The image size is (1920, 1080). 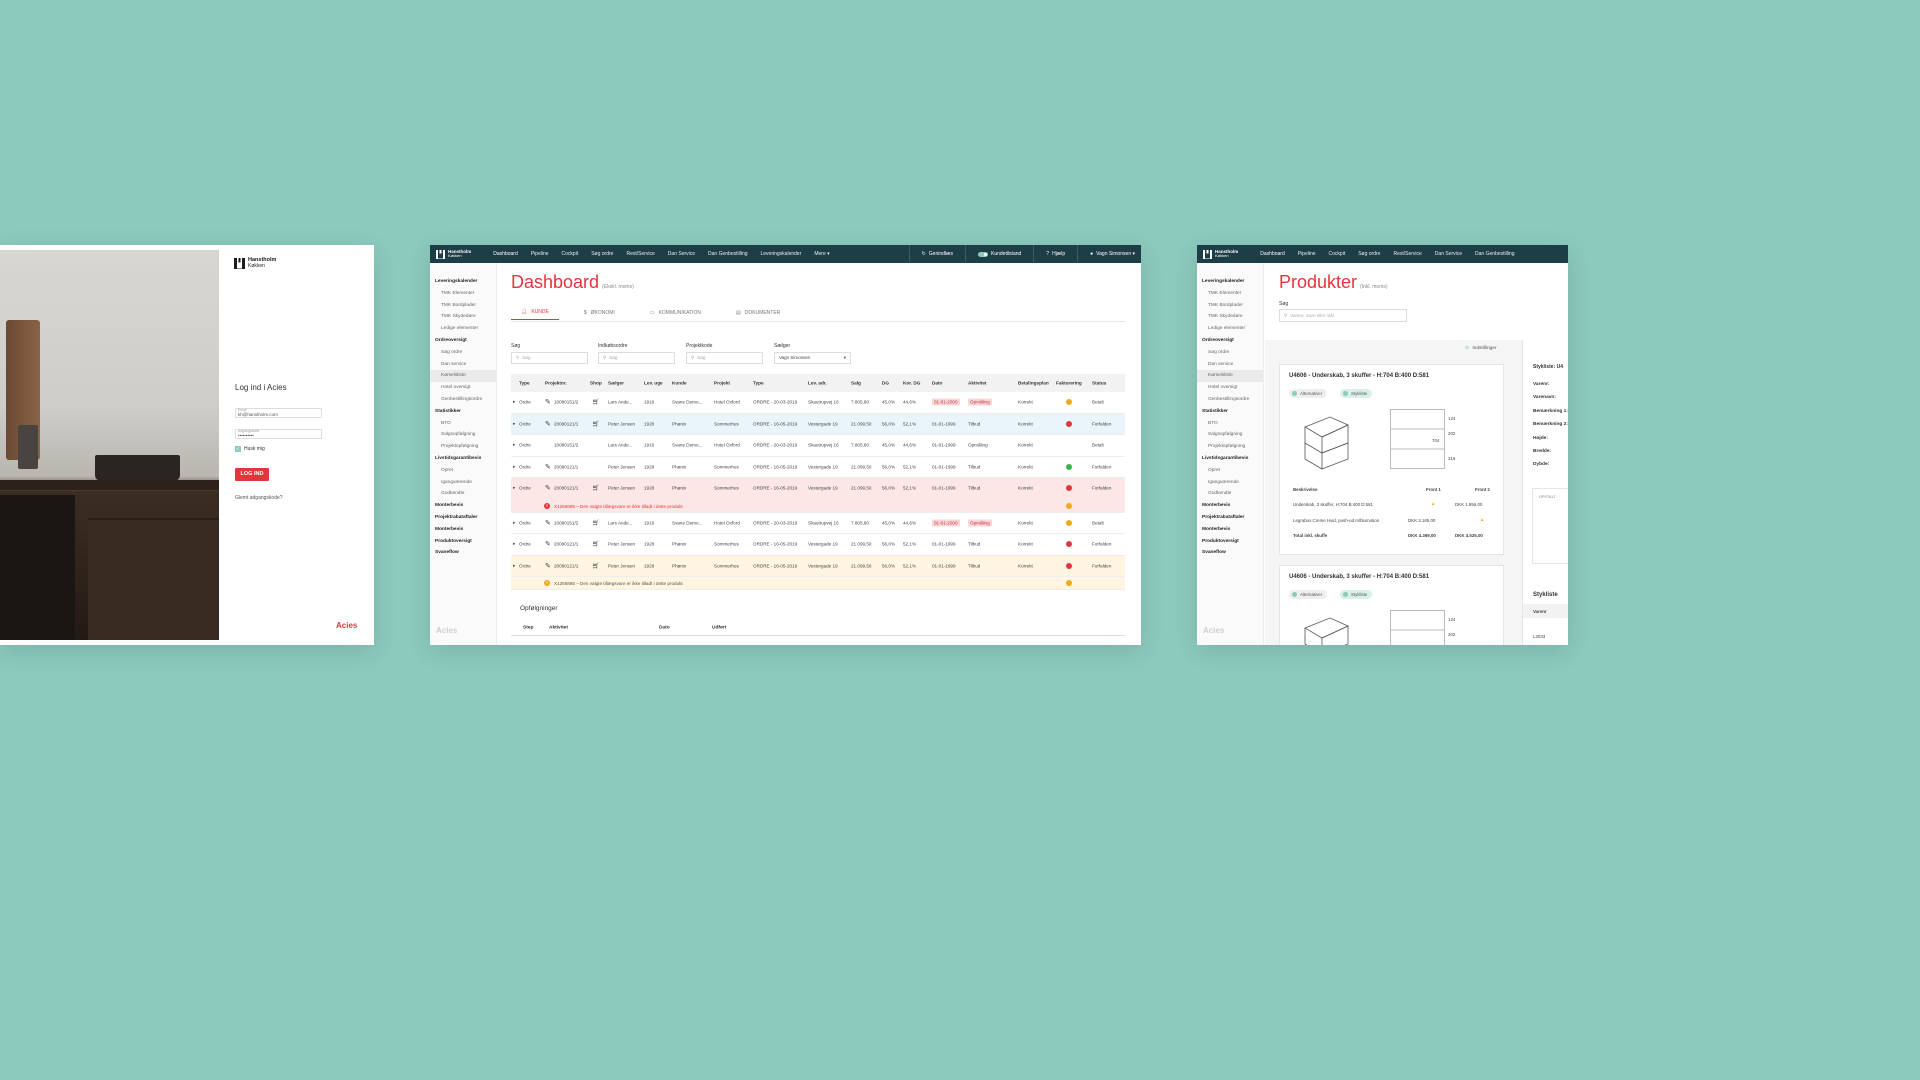 I want to click on nav-pipeline: Pipeline, so click(x=539, y=254).